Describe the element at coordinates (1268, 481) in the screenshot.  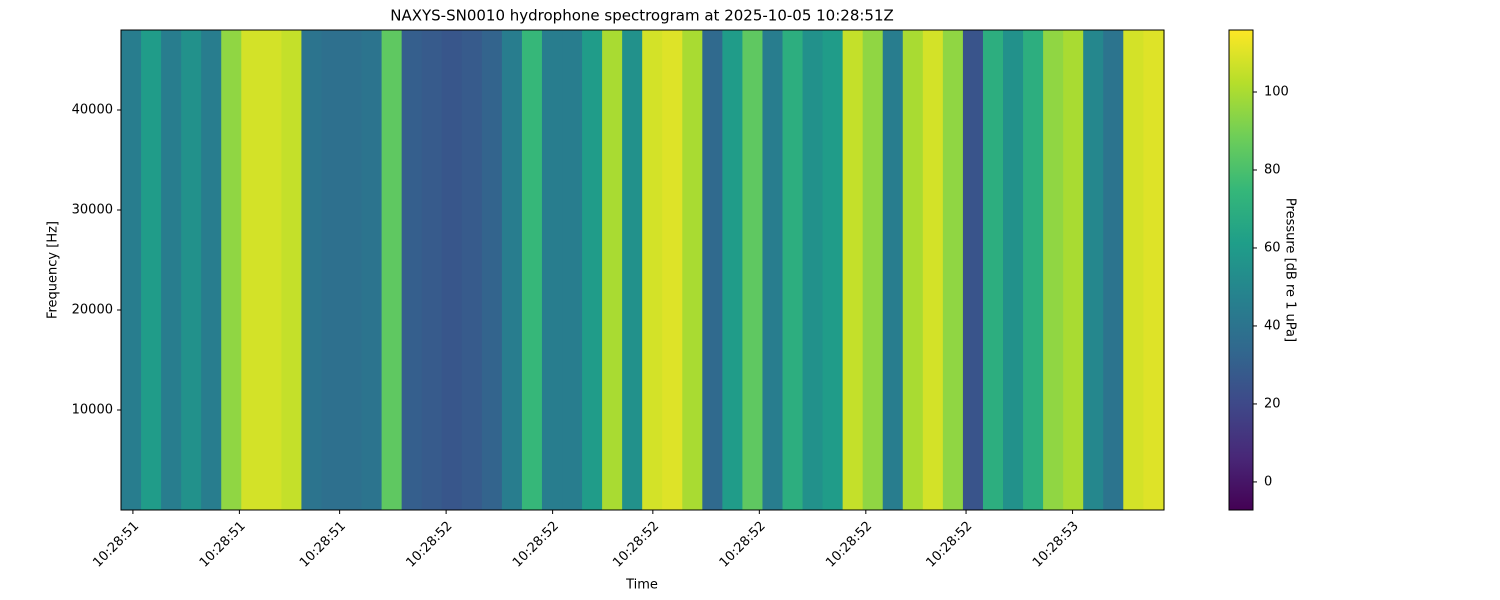
I see `colorbar-tick-label: 0` at that location.